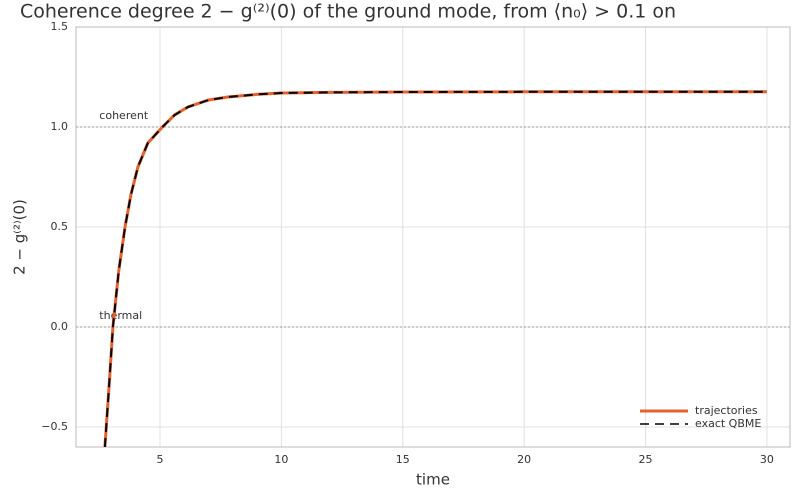  Describe the element at coordinates (160, 459) in the screenshot. I see `x-tick-label: 5` at that location.